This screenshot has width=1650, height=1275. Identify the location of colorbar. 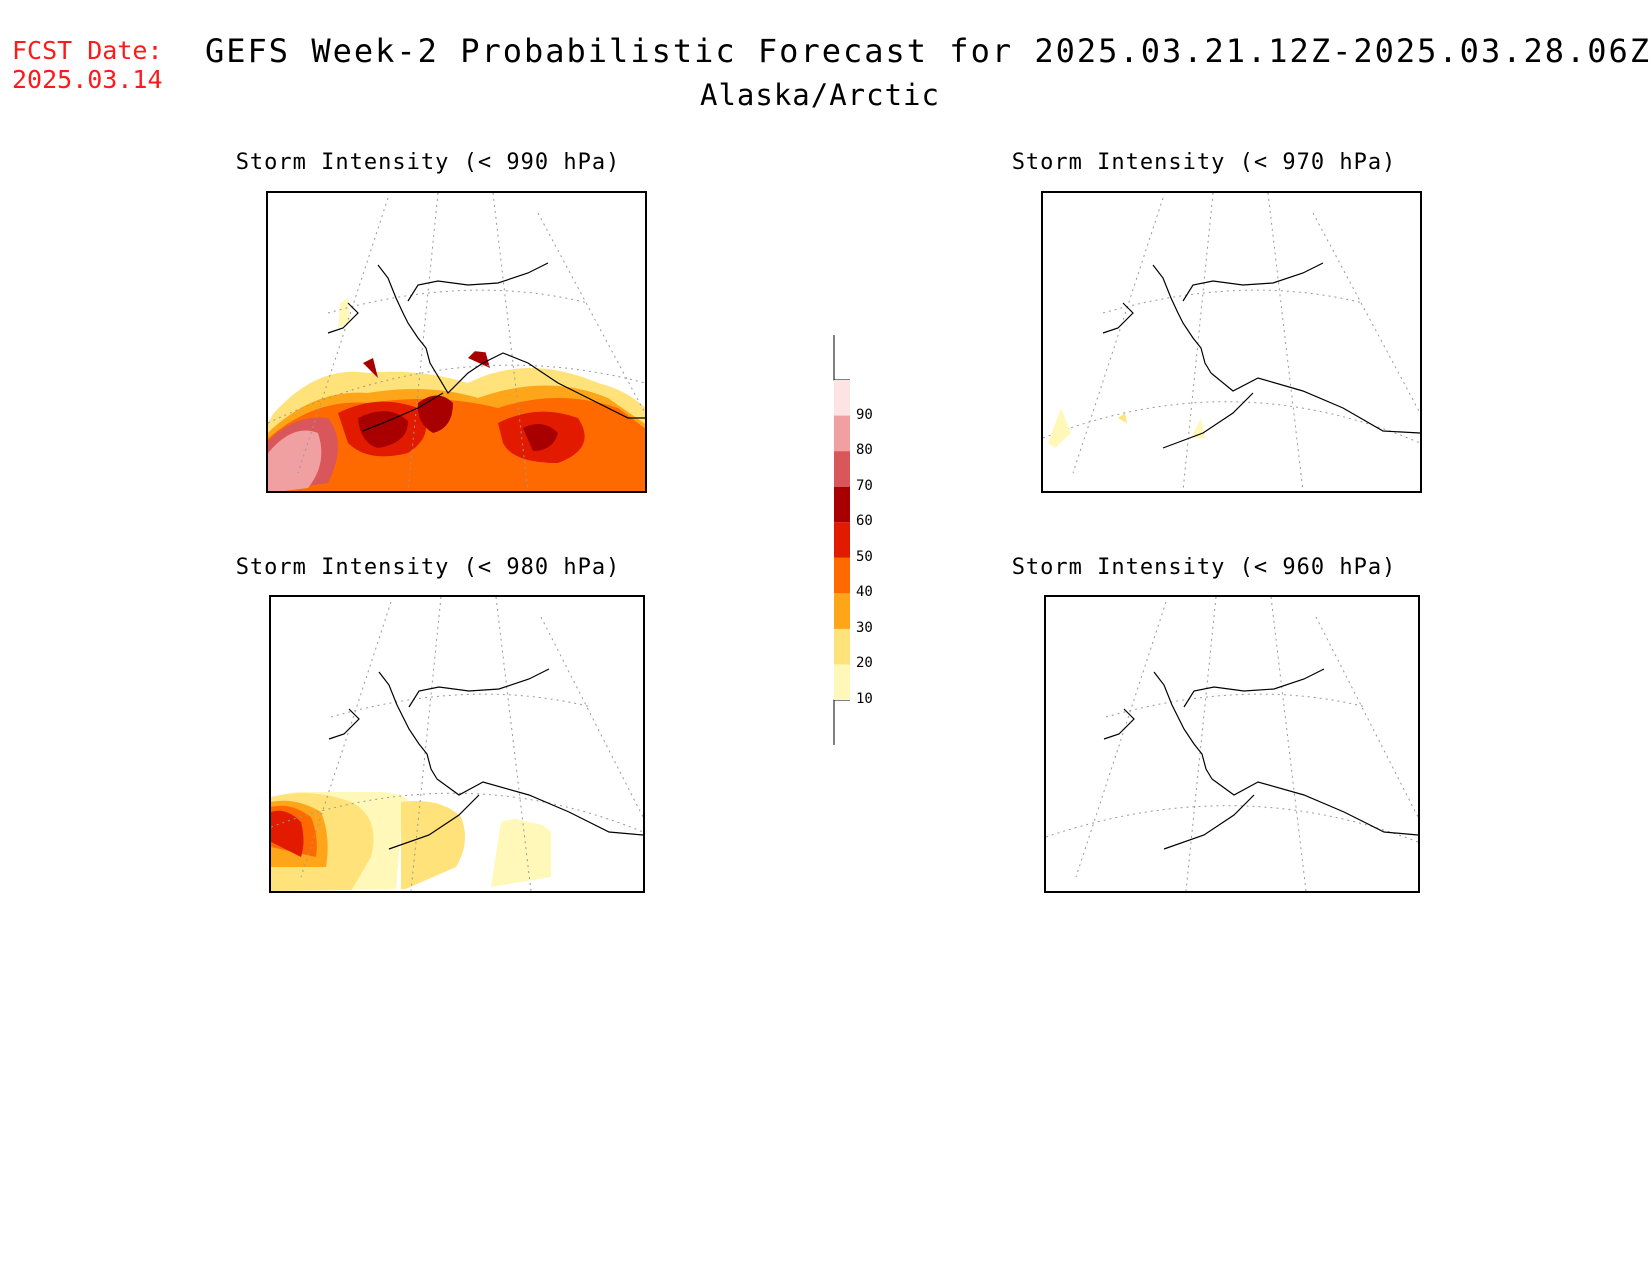
(835, 542).